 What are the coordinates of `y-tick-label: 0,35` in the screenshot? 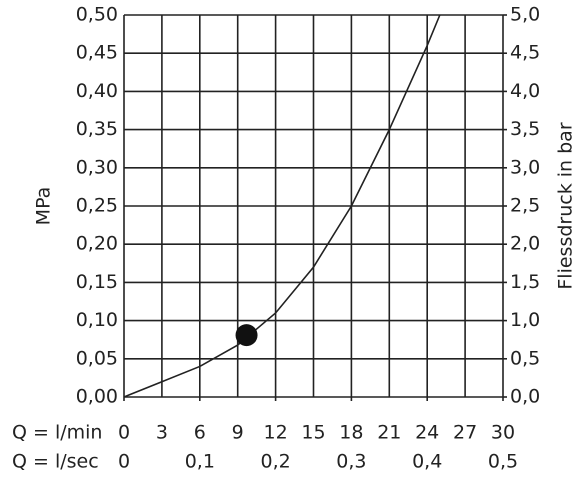 It's located at (97, 129).